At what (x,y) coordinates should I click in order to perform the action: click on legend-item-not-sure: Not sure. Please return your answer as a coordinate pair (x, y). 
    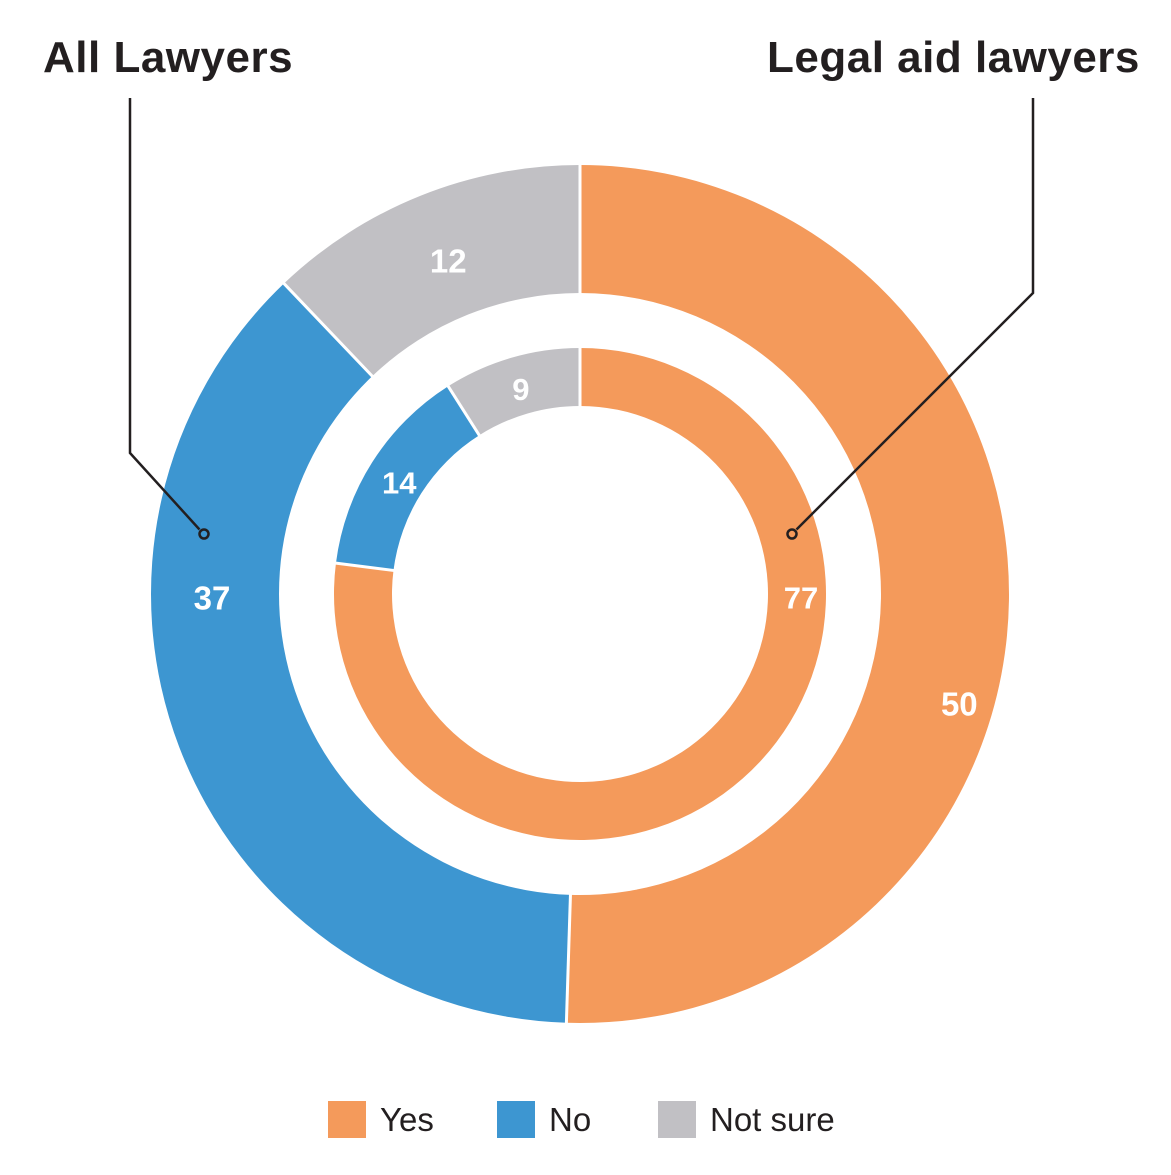
    Looking at the image, I should click on (746, 1119).